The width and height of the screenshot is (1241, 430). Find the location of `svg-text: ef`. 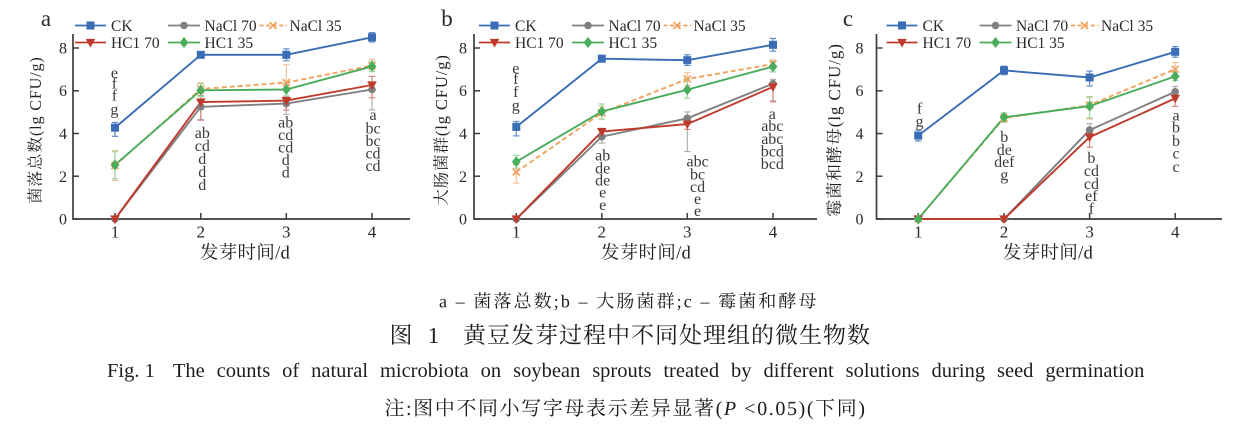

svg-text: ef is located at coordinates (1091, 196).